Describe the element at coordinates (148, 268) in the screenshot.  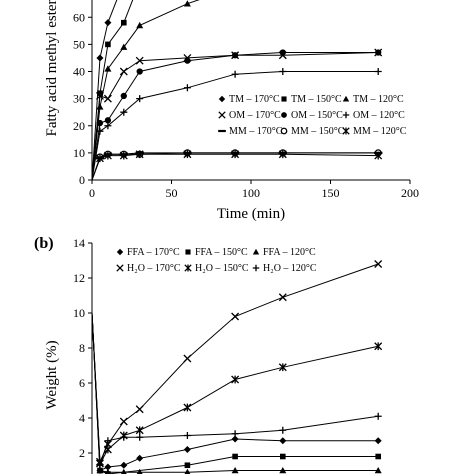
I see `legend-entry: H₂O – 170°C` at that location.